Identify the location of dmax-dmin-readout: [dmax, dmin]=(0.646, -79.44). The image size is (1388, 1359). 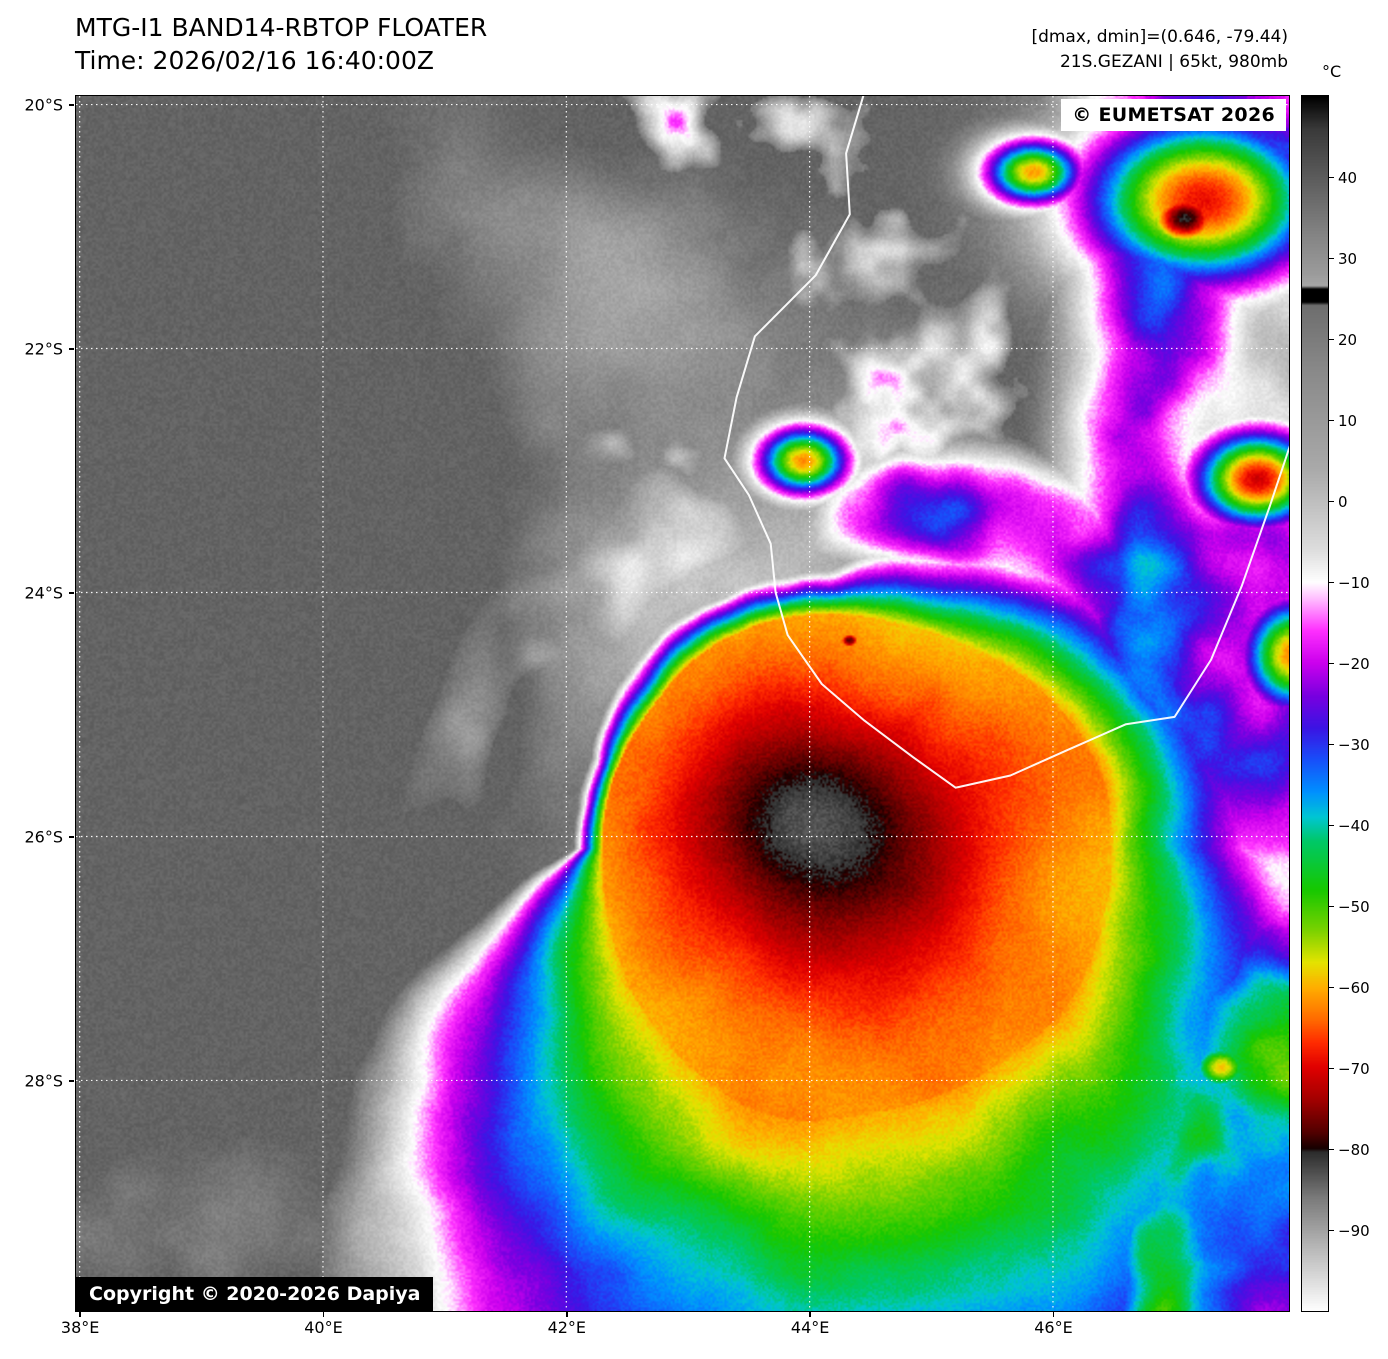
(1159, 37).